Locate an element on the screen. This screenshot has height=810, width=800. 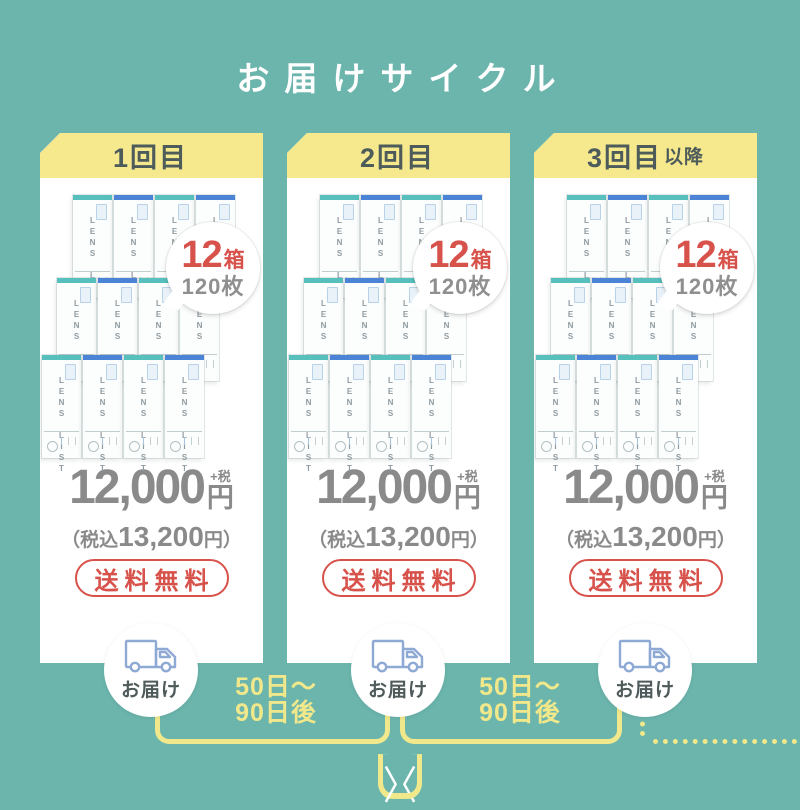
truck-icon is located at coordinates (150, 656).